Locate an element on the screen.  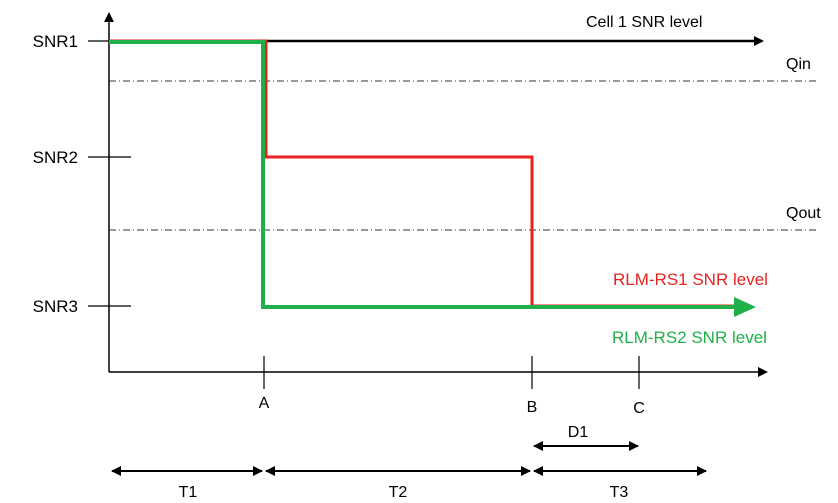
c-label: C is located at coordinates (639, 408).